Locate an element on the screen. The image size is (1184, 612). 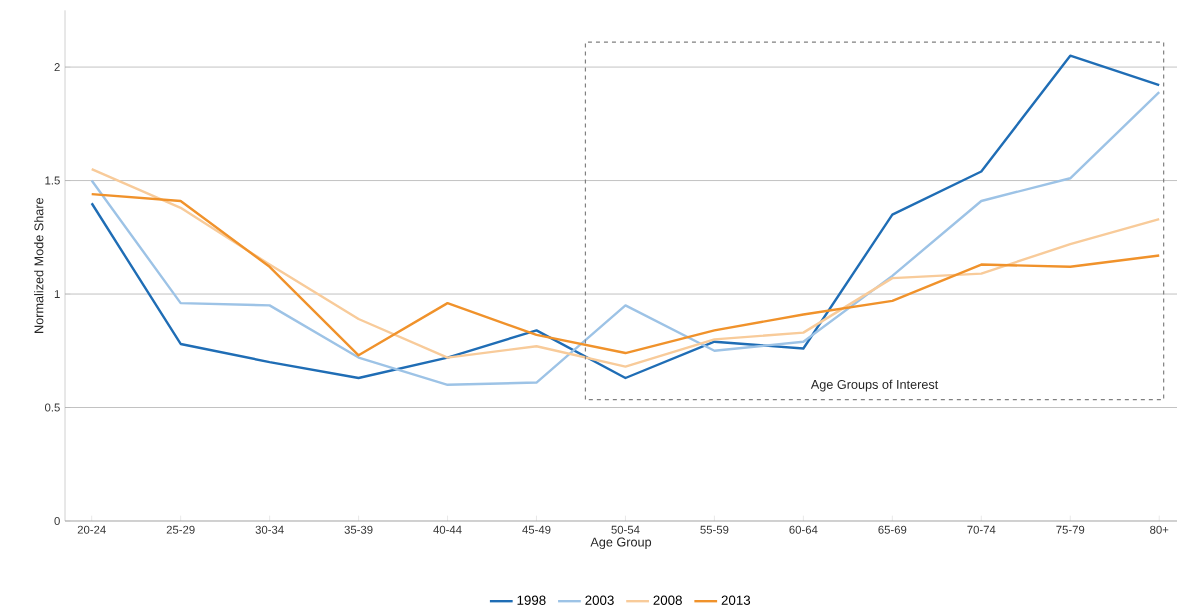
y-tick-label: 2 is located at coordinates (57, 67).